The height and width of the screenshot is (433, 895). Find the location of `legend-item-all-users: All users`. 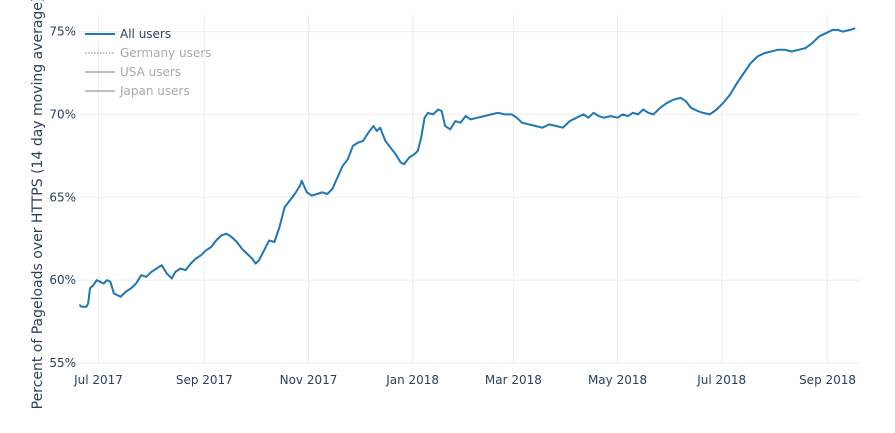

legend-item-all-users: All users is located at coordinates (128, 34).